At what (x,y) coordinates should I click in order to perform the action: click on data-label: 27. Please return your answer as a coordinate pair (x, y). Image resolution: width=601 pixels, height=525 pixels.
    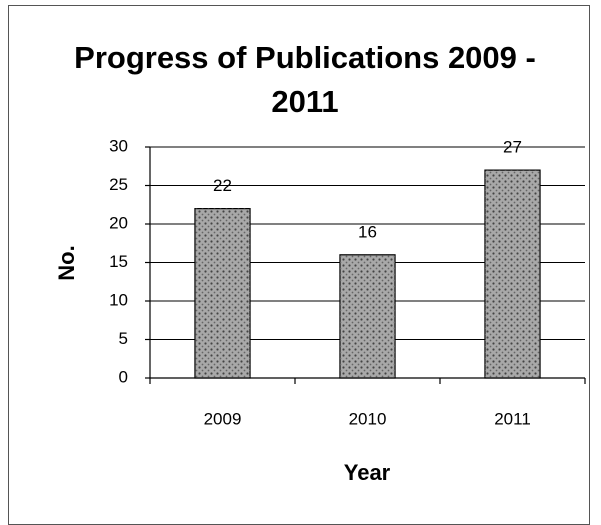
    Looking at the image, I should click on (512, 147).